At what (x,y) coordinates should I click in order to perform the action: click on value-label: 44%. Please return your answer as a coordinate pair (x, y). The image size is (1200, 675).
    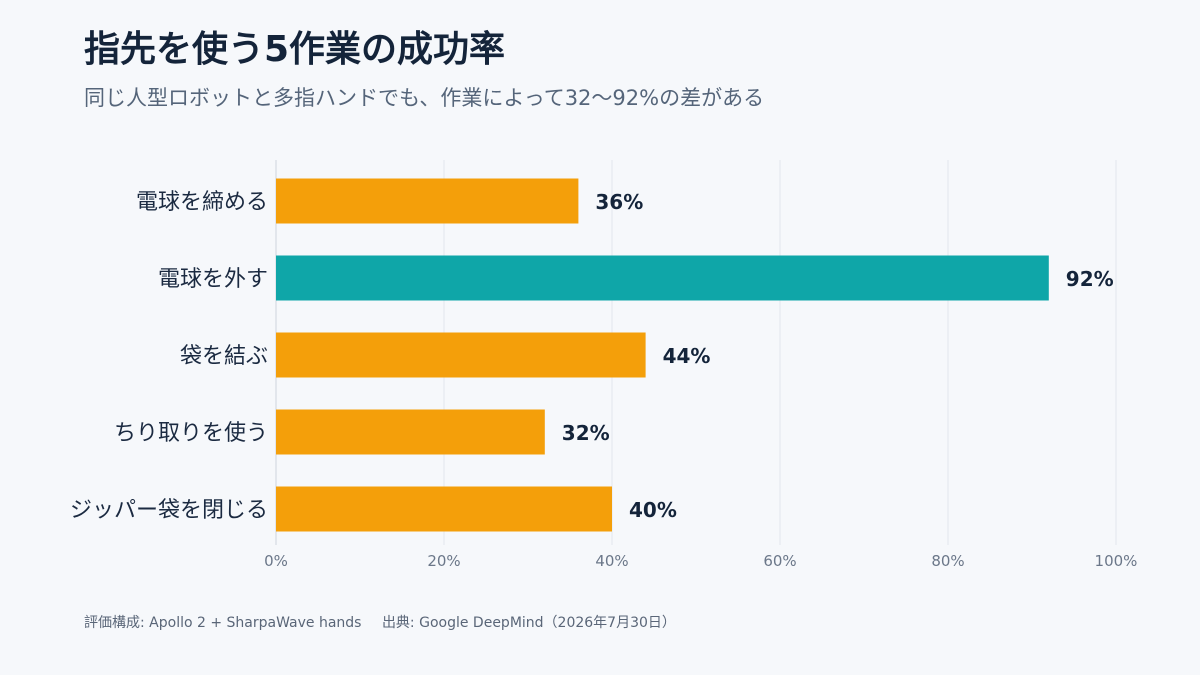
    Looking at the image, I should click on (687, 356).